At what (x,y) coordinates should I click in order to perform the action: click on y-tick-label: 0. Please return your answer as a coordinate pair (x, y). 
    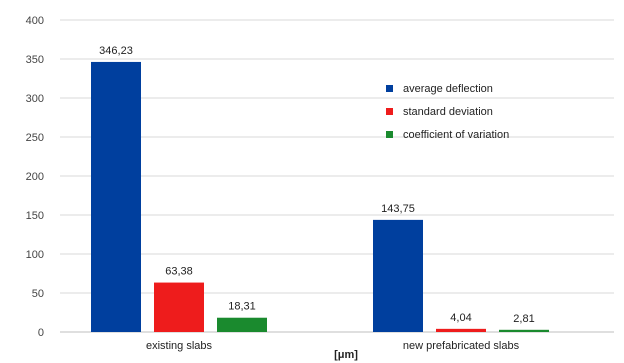
    Looking at the image, I should click on (41, 333).